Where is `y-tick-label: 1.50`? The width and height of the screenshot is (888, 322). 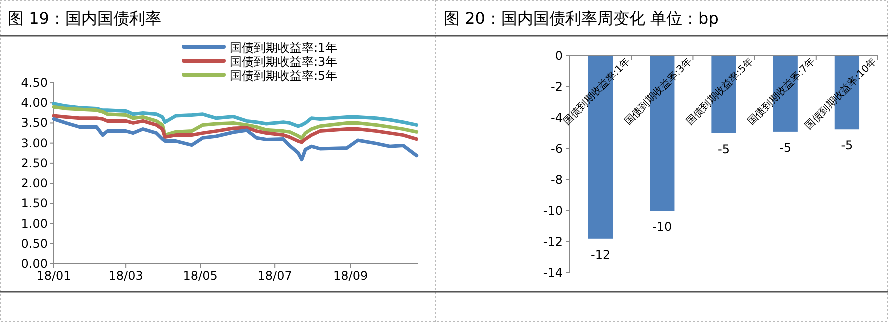
y-tick-label: 1.50 is located at coordinates (34, 203).